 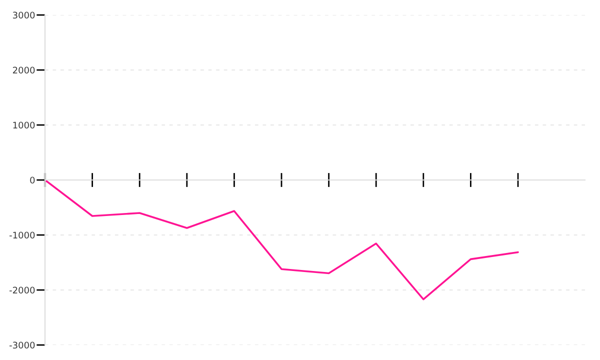 I want to click on y-tick-label: 0, so click(x=32, y=180).